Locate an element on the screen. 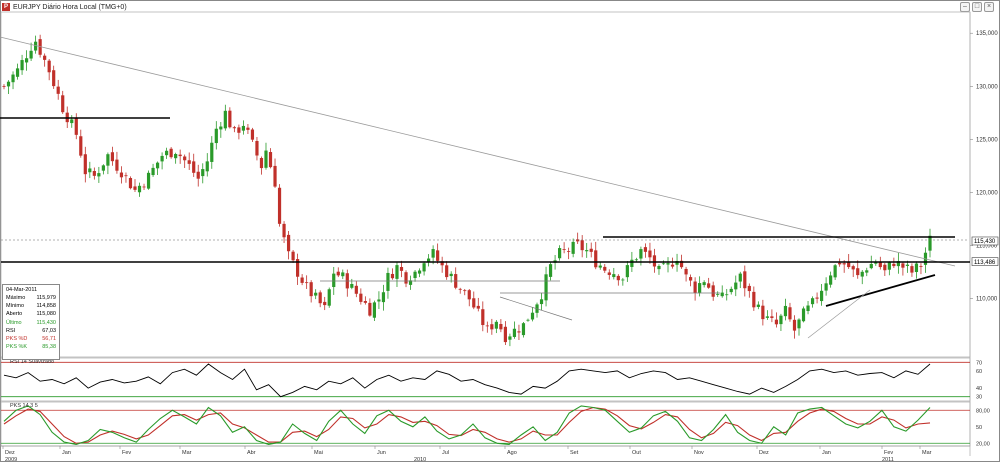  data-window-label: PKS %K is located at coordinates (17, 347).